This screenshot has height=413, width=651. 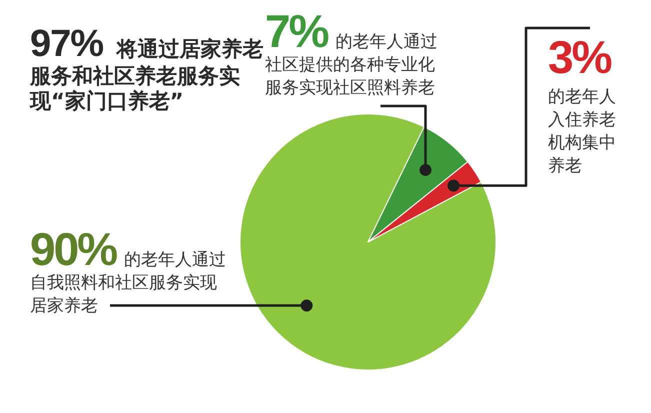 I want to click on slice-label: 的老年人入住养老机构集中养老, so click(x=582, y=131).